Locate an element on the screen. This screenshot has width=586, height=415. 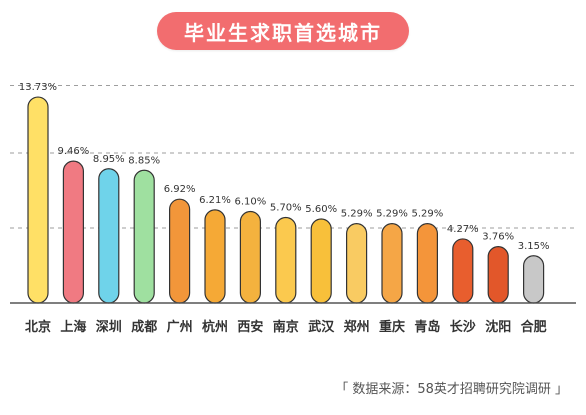
category-label: 北京 is located at coordinates (38, 327).